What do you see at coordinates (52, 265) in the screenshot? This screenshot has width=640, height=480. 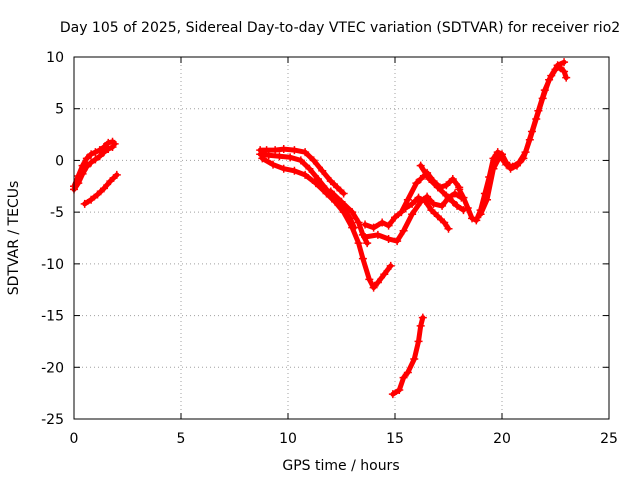 I see `y-tick-label: -10` at bounding box center [52, 265].